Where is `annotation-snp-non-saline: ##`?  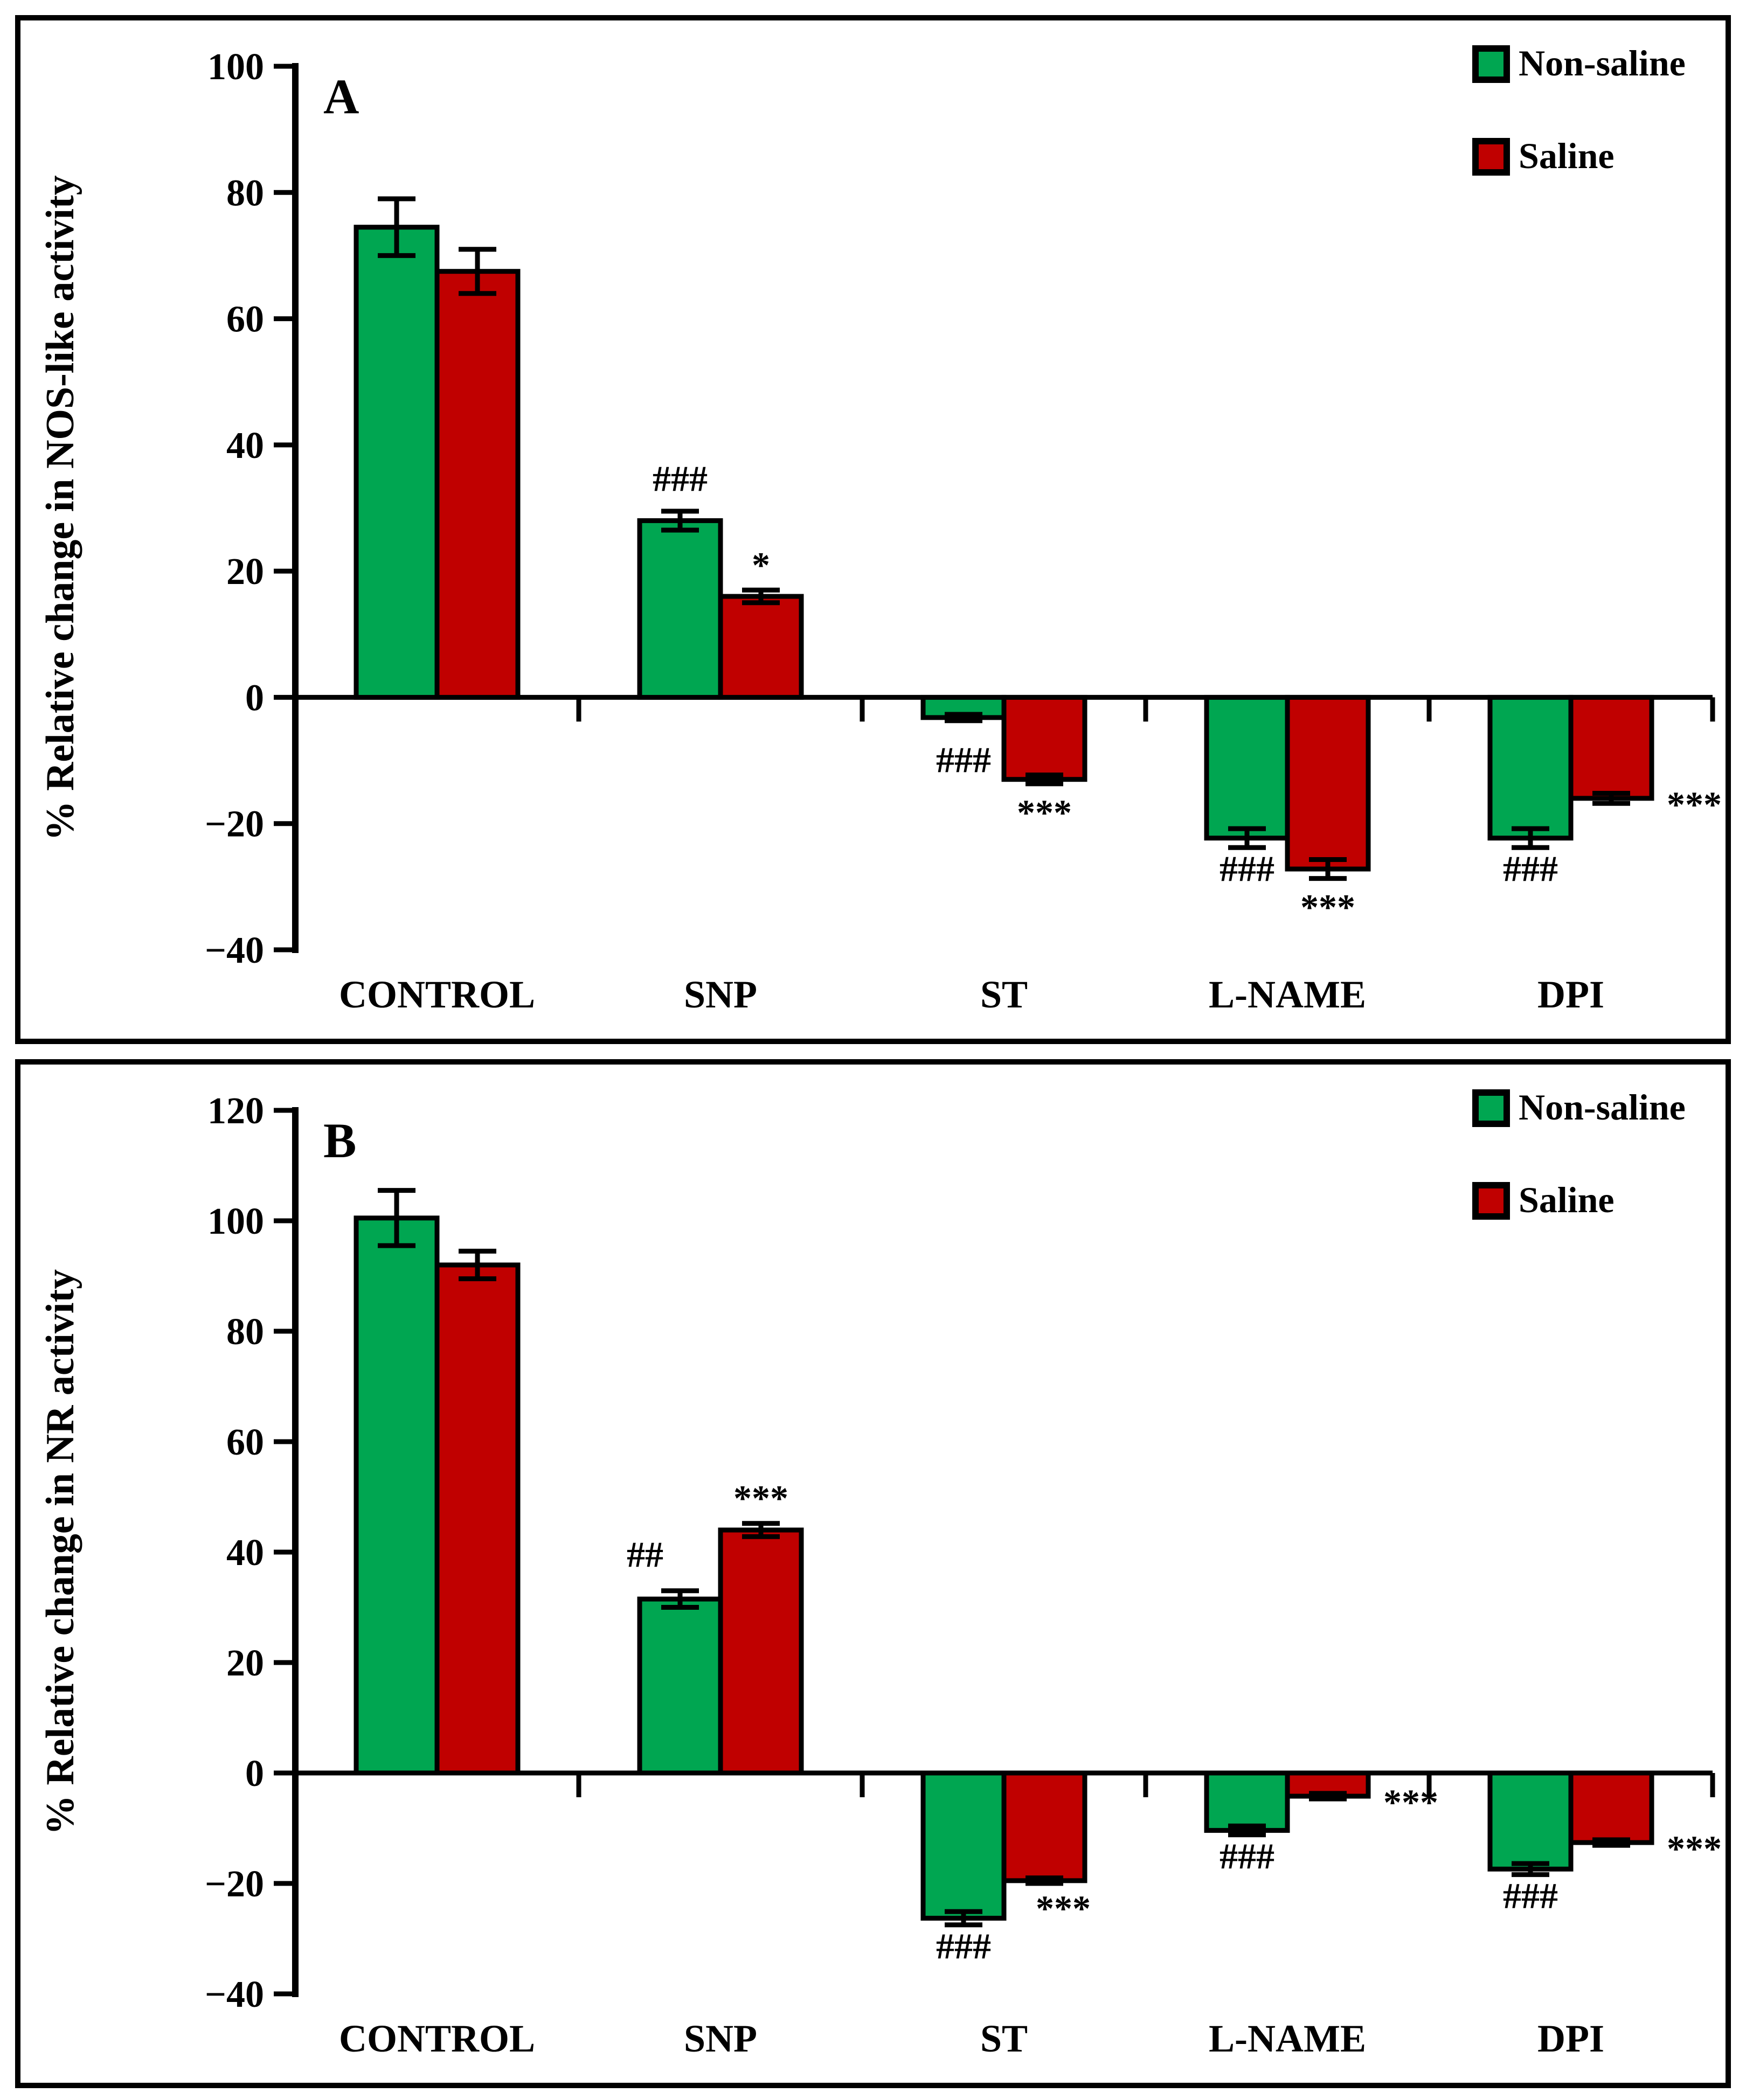
annotation-snp-non-saline: ## is located at coordinates (645, 1554).